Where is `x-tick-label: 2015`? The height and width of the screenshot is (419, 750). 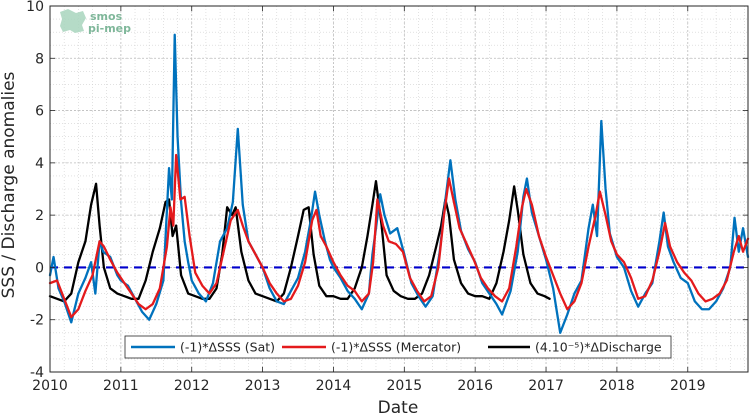 x-tick-label: 2015 is located at coordinates (404, 386).